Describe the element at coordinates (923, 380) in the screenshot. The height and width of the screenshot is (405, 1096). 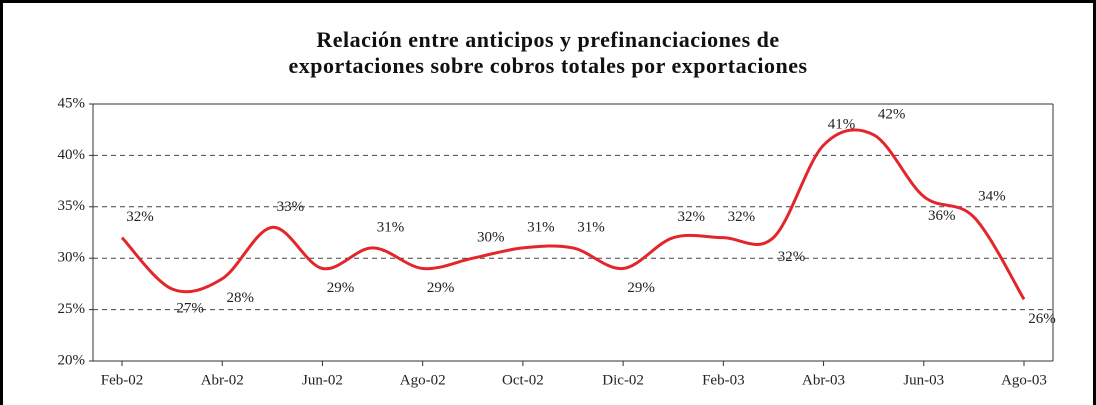
I see `x-tick-label: Jun-03` at that location.